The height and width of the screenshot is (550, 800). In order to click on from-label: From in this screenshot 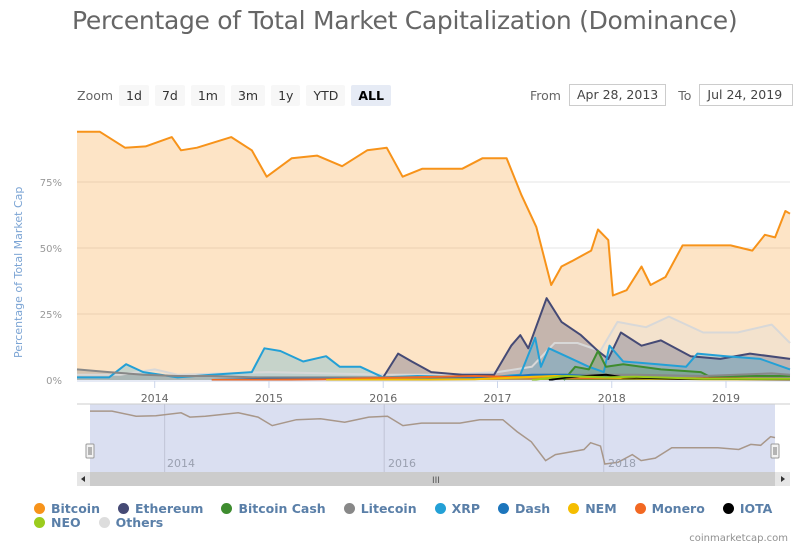, I will do `click(545, 95)`.